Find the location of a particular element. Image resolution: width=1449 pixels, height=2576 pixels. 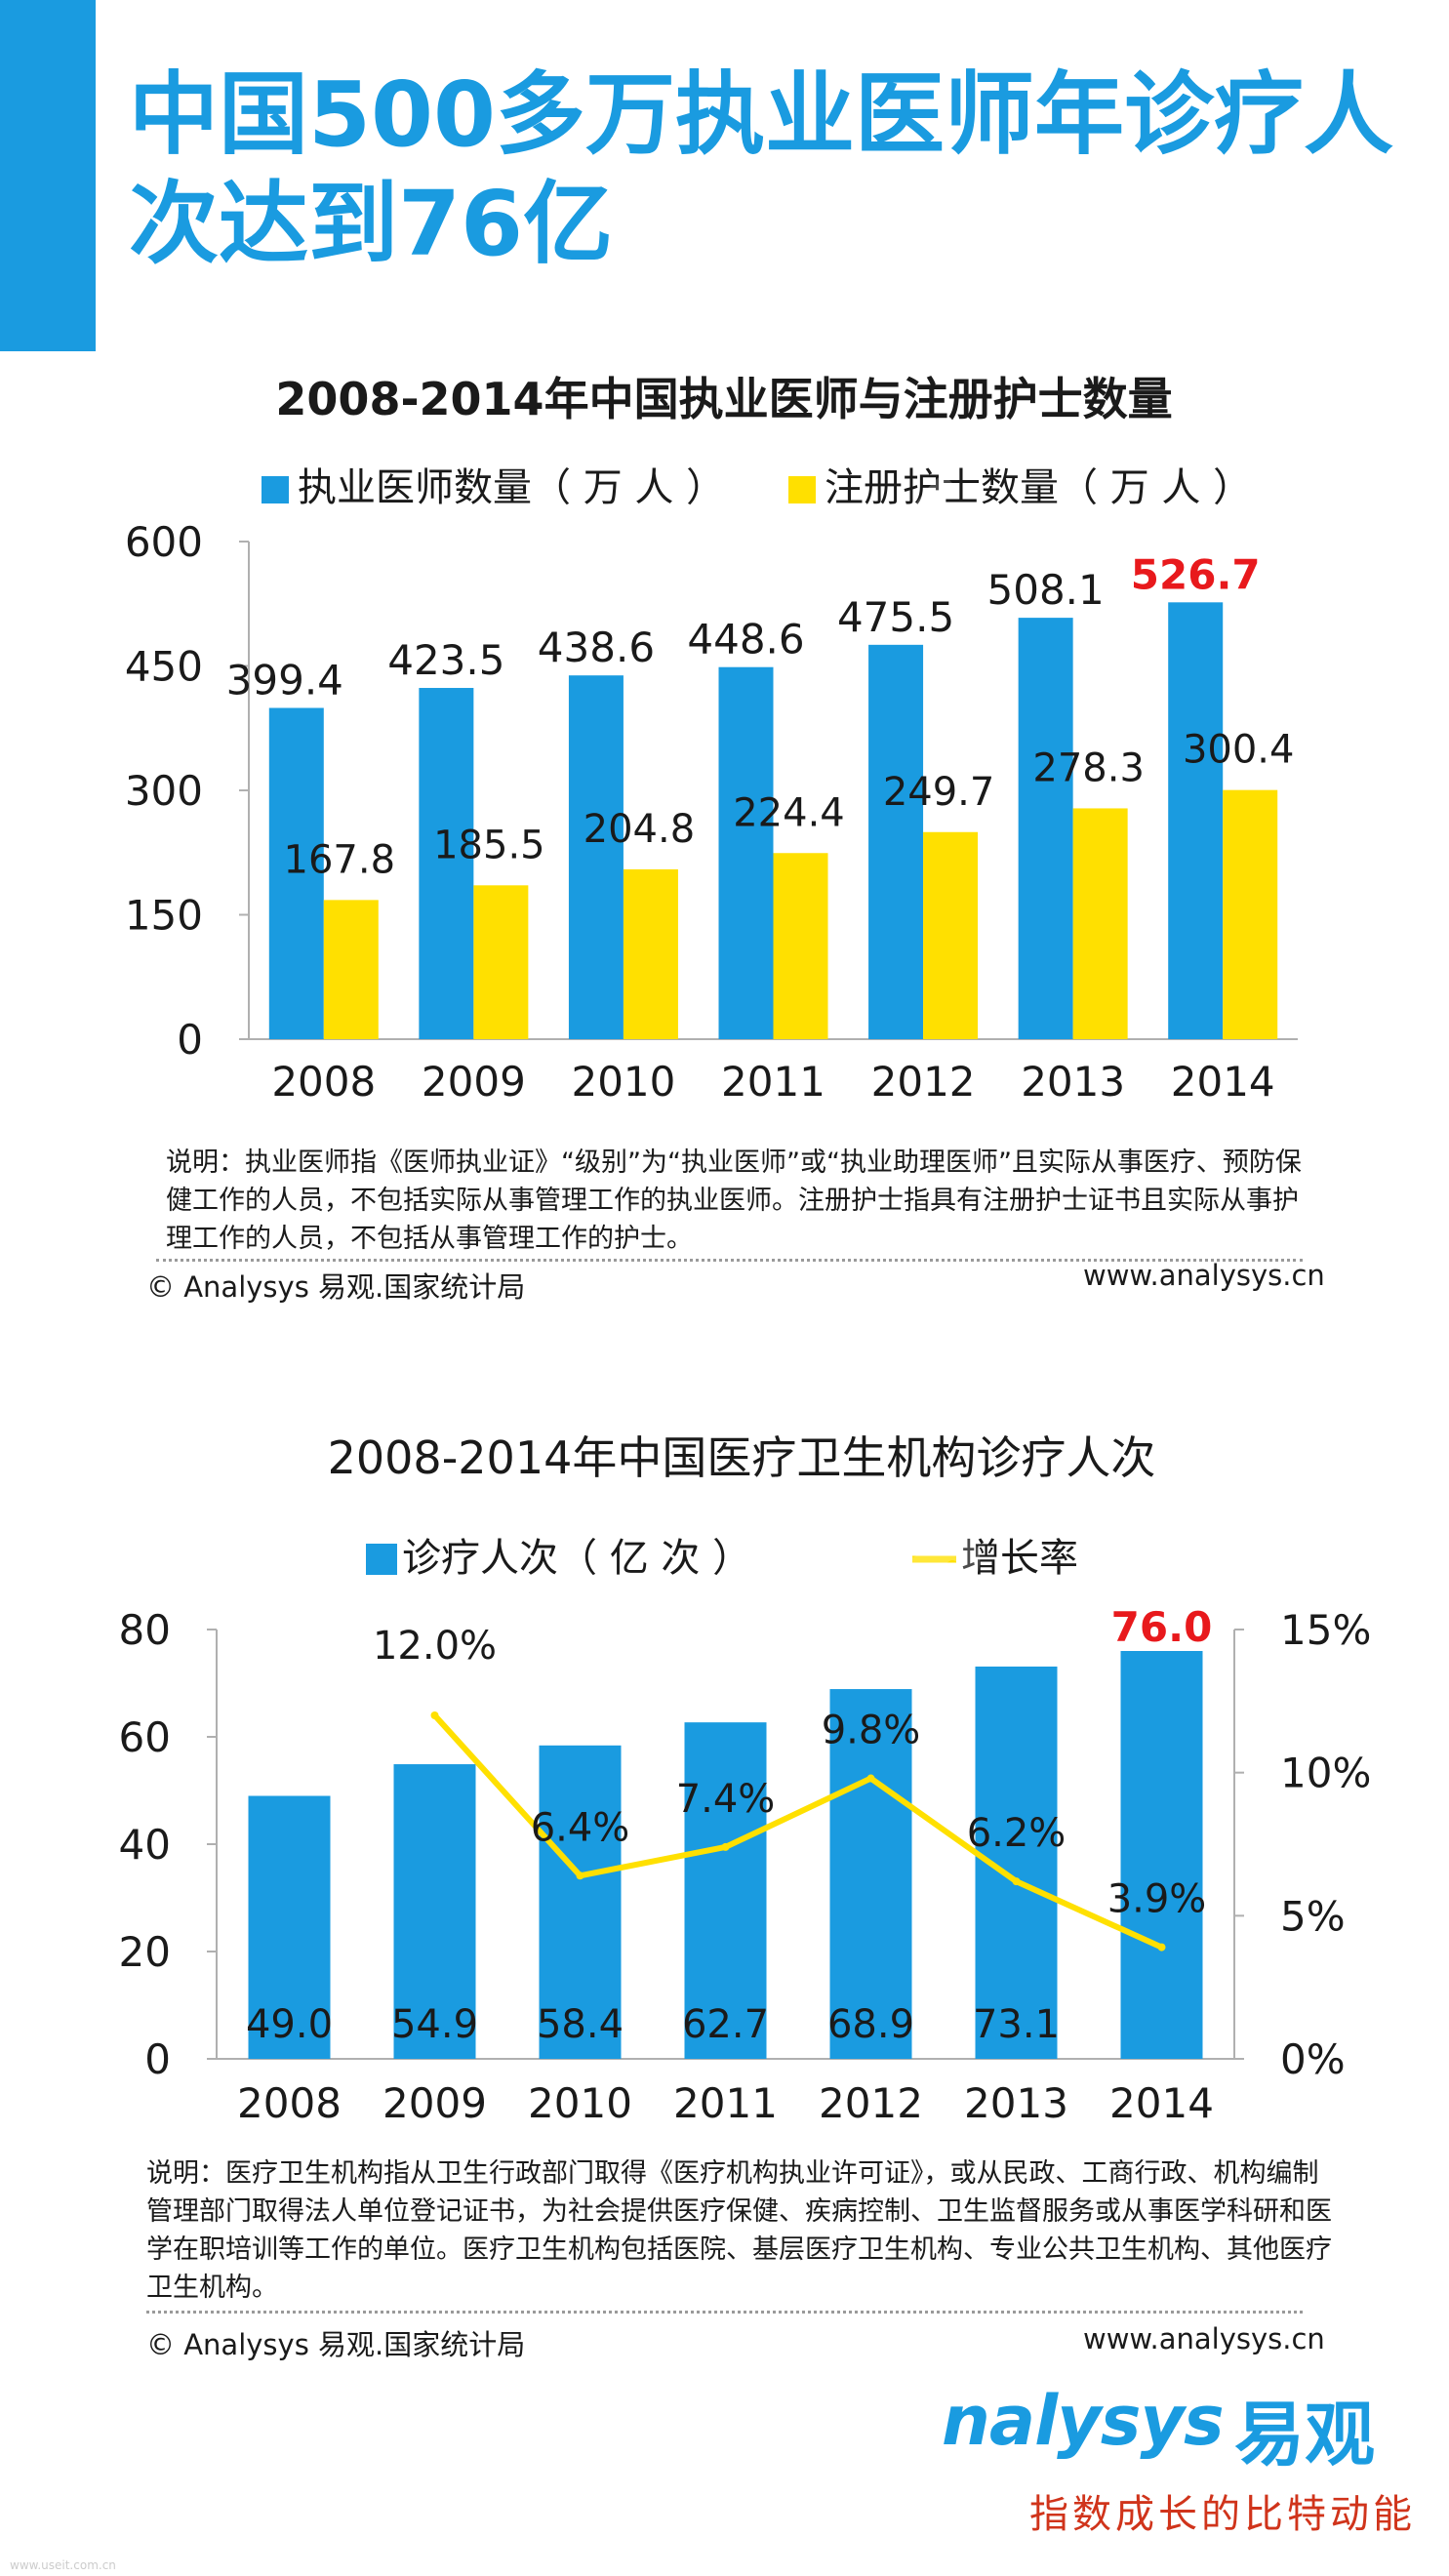

legend-label-nurses: 注册护士数量（ 万 人 ） is located at coordinates (1038, 487).